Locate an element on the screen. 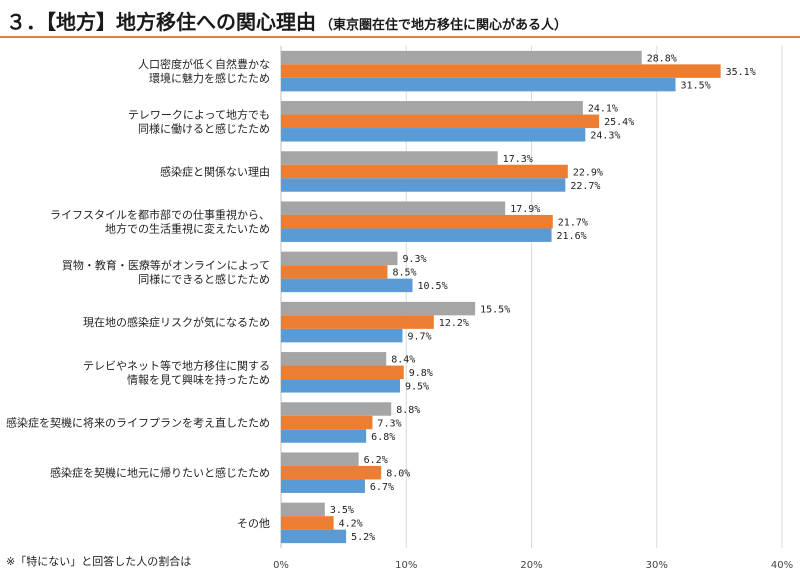 The height and width of the screenshot is (574, 800). data-label: 8.0% is located at coordinates (398, 473).